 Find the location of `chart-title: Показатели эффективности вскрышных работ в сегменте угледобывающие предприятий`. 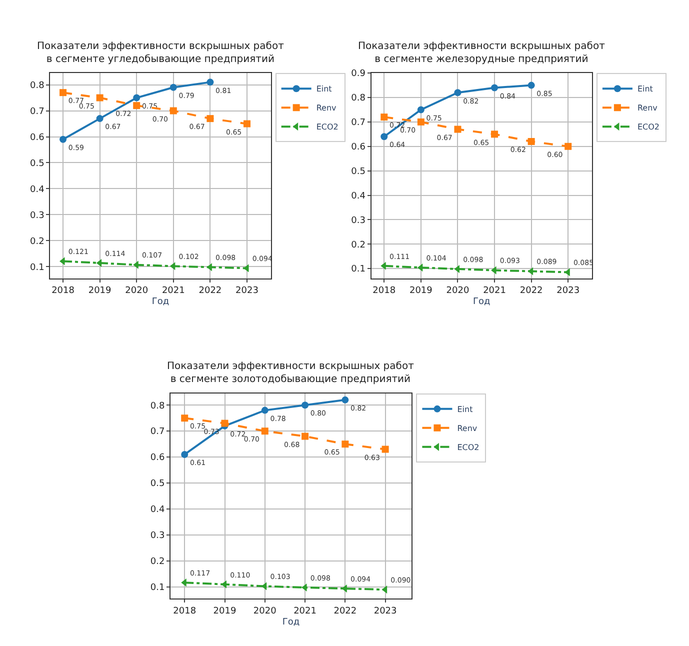

chart-title: Показатели эффективности вскрышных работ в сегменте угледобывающие предприятий is located at coordinates (160, 53).